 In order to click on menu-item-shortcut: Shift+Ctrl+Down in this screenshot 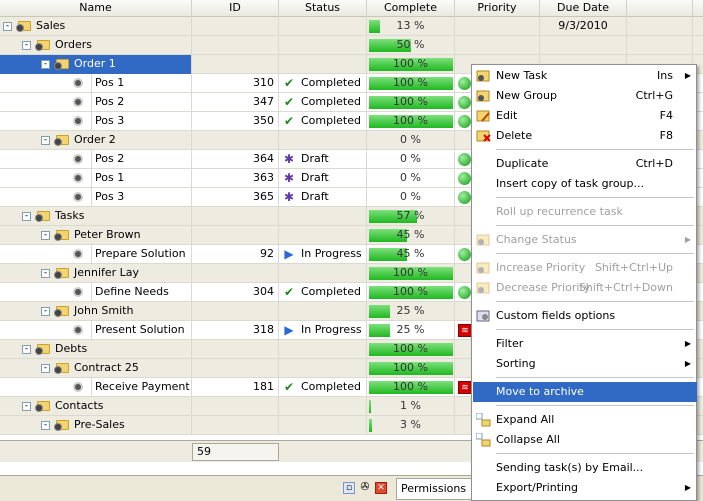, I will do `click(625, 287)`.